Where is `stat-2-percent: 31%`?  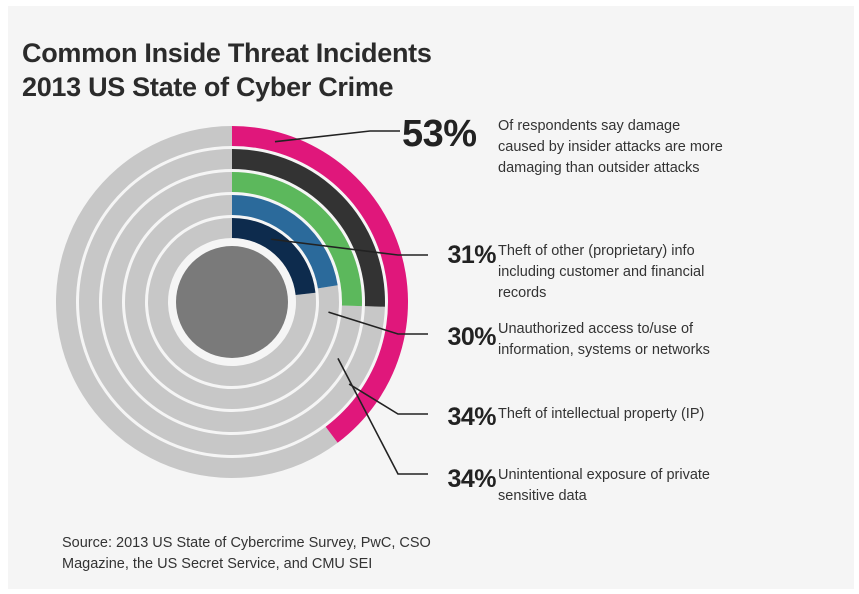
stat-2-percent: 31% is located at coordinates (471, 255).